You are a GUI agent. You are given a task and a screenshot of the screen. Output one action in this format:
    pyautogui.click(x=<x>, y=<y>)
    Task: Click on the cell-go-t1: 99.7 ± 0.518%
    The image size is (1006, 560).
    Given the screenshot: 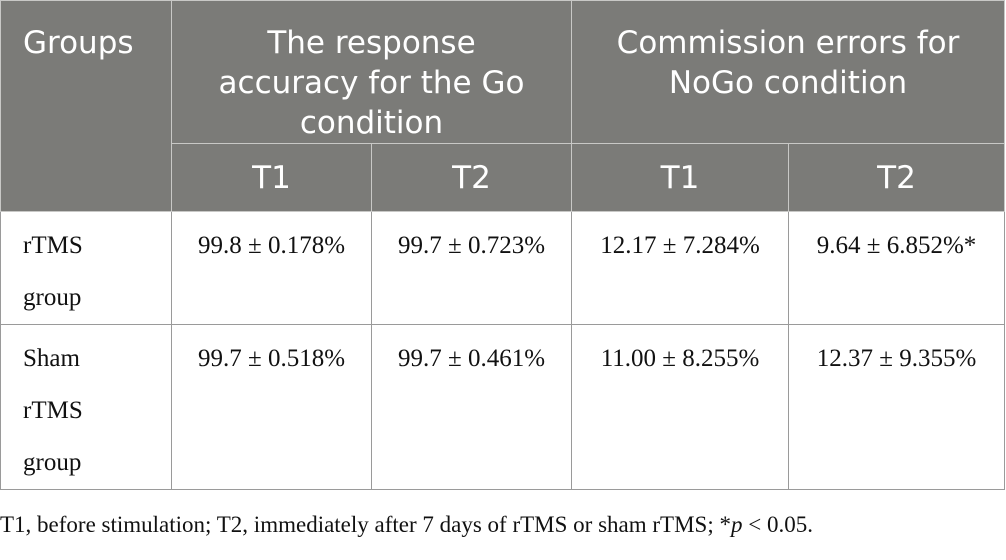 What is the action you would take?
    pyautogui.click(x=271, y=407)
    